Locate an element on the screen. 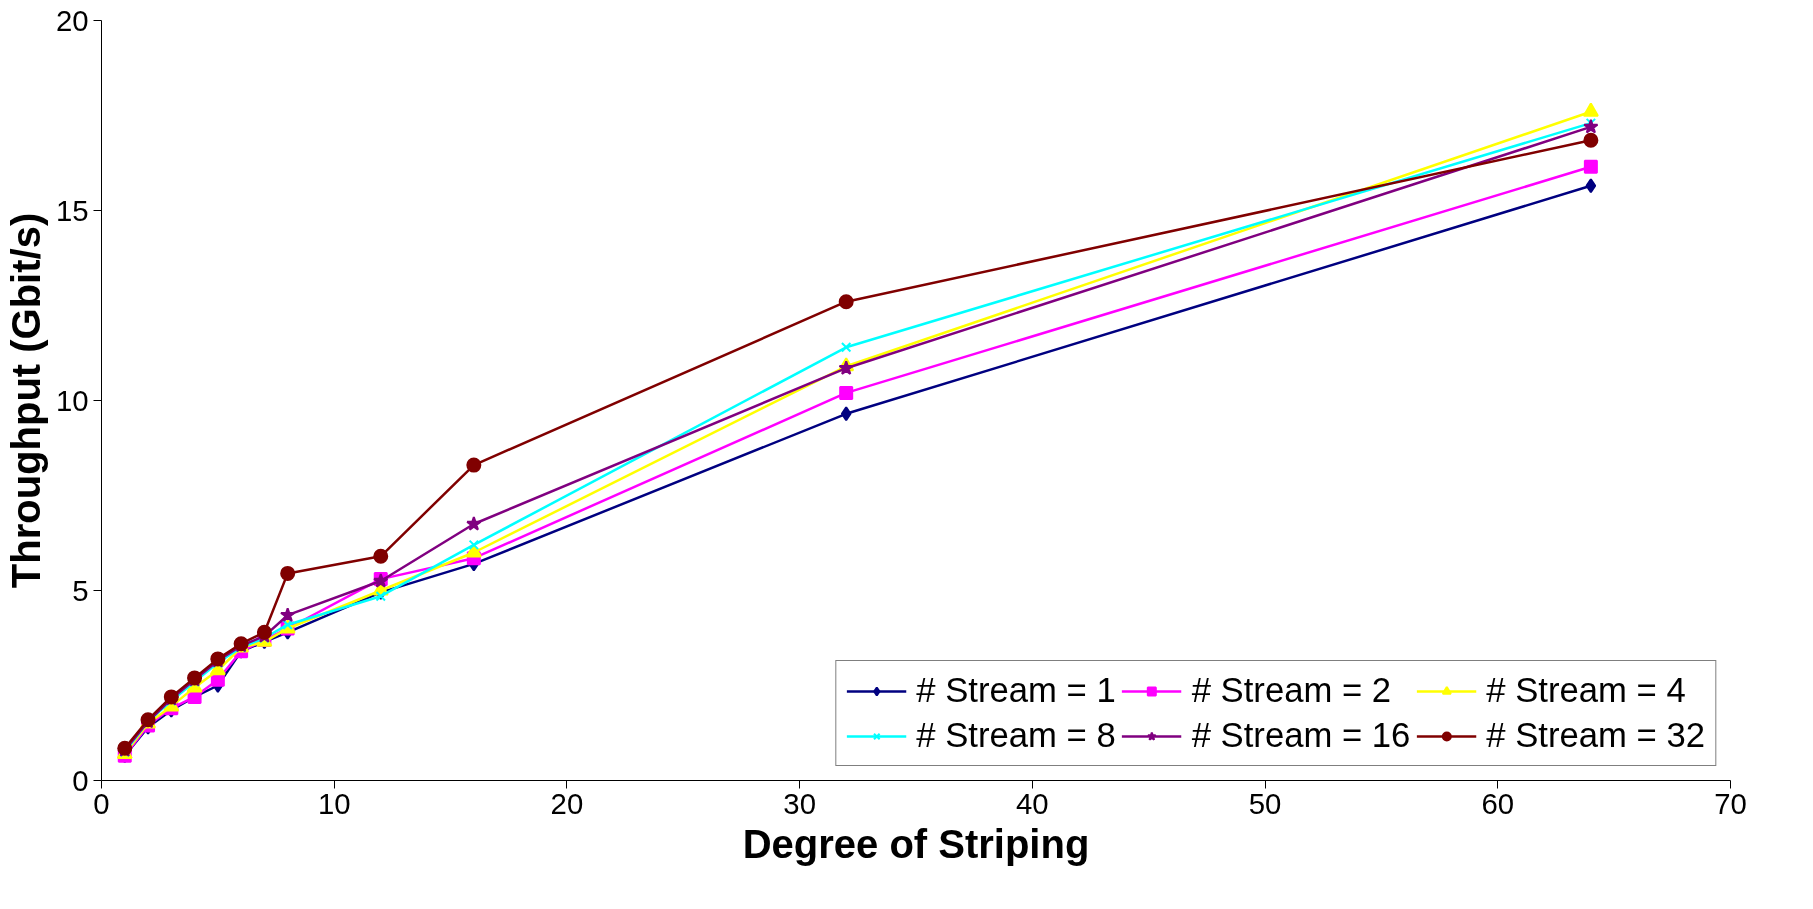 The width and height of the screenshot is (1813, 909). x-tick-label: 60 is located at coordinates (1498, 803).